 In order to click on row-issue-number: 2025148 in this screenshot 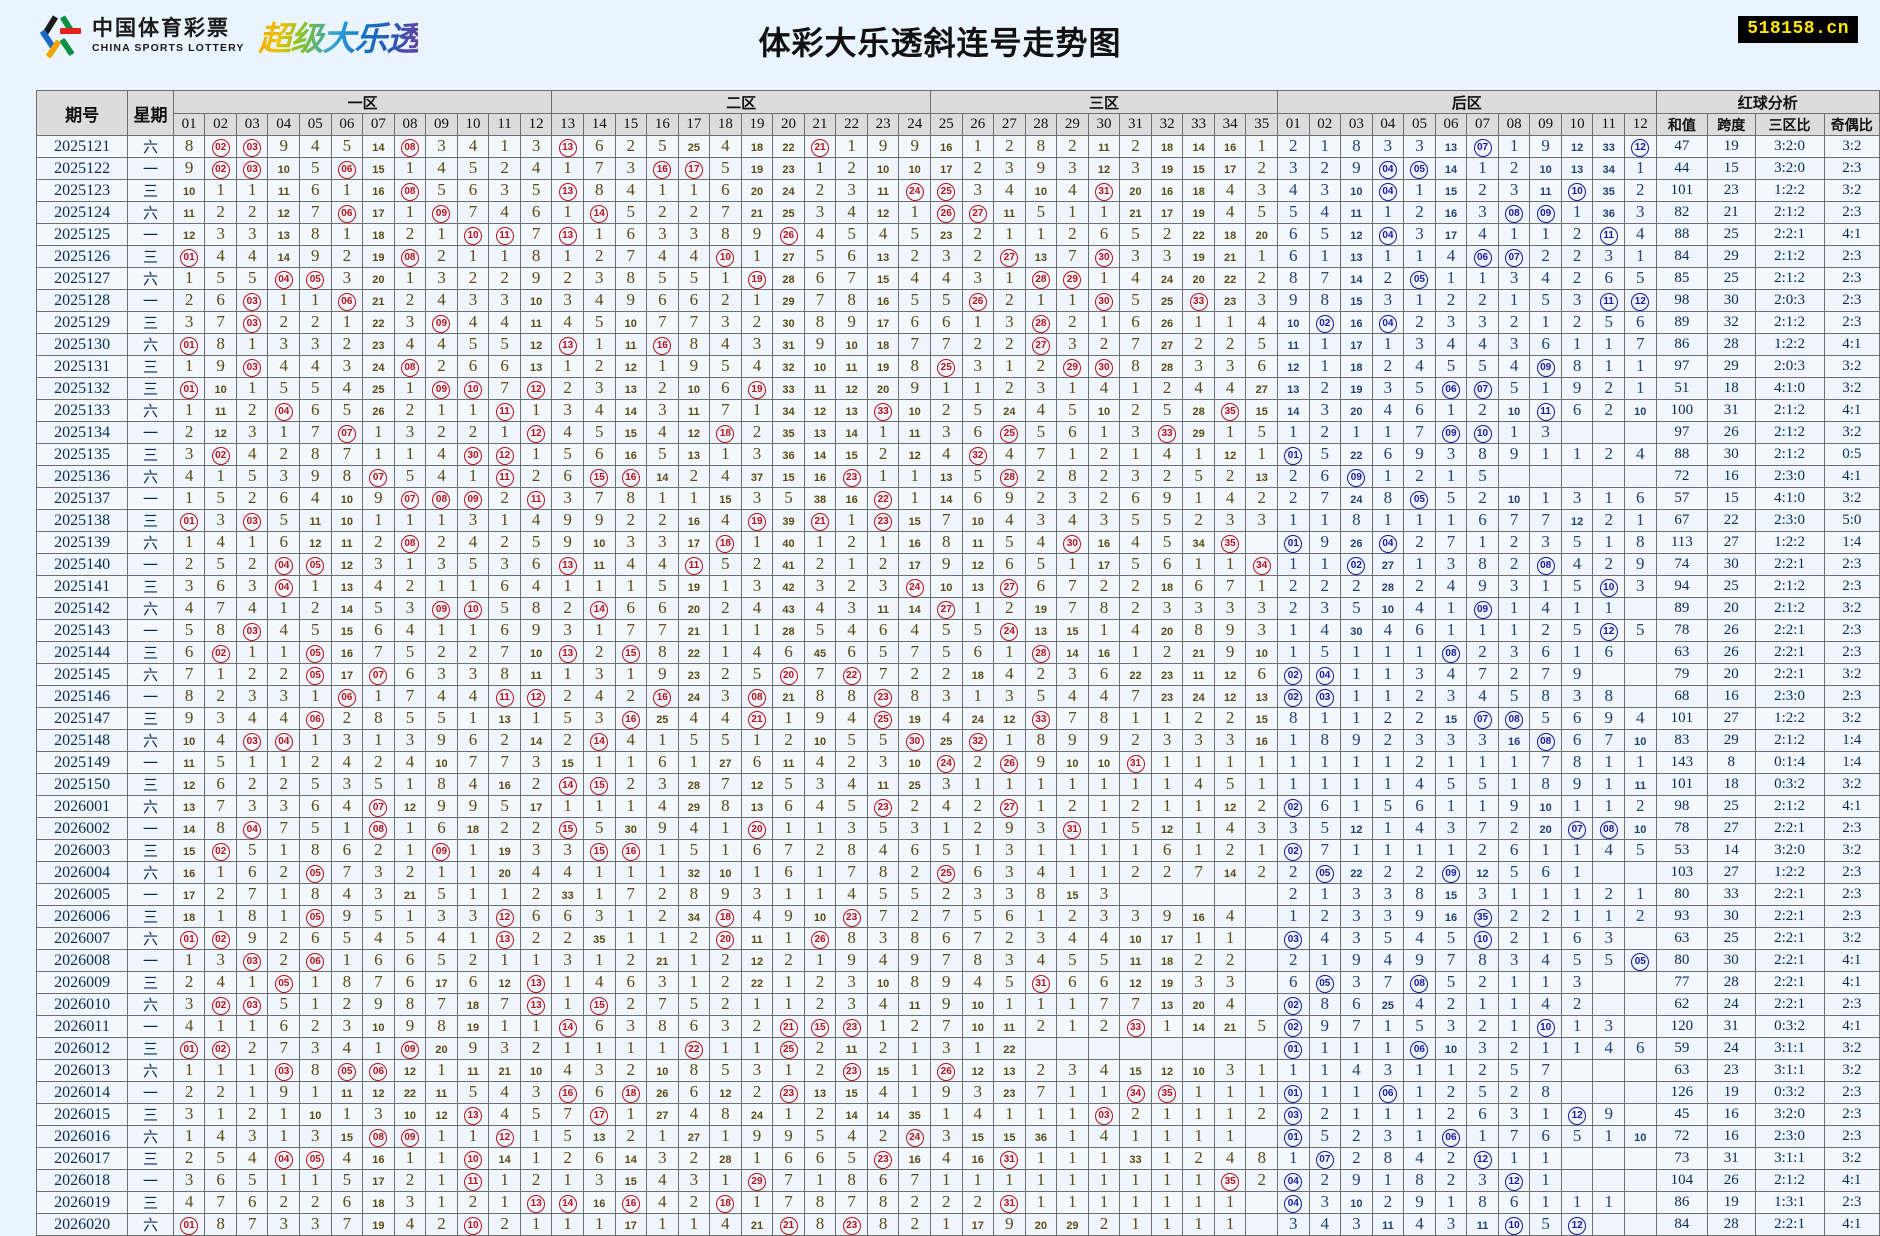, I will do `click(82, 740)`.